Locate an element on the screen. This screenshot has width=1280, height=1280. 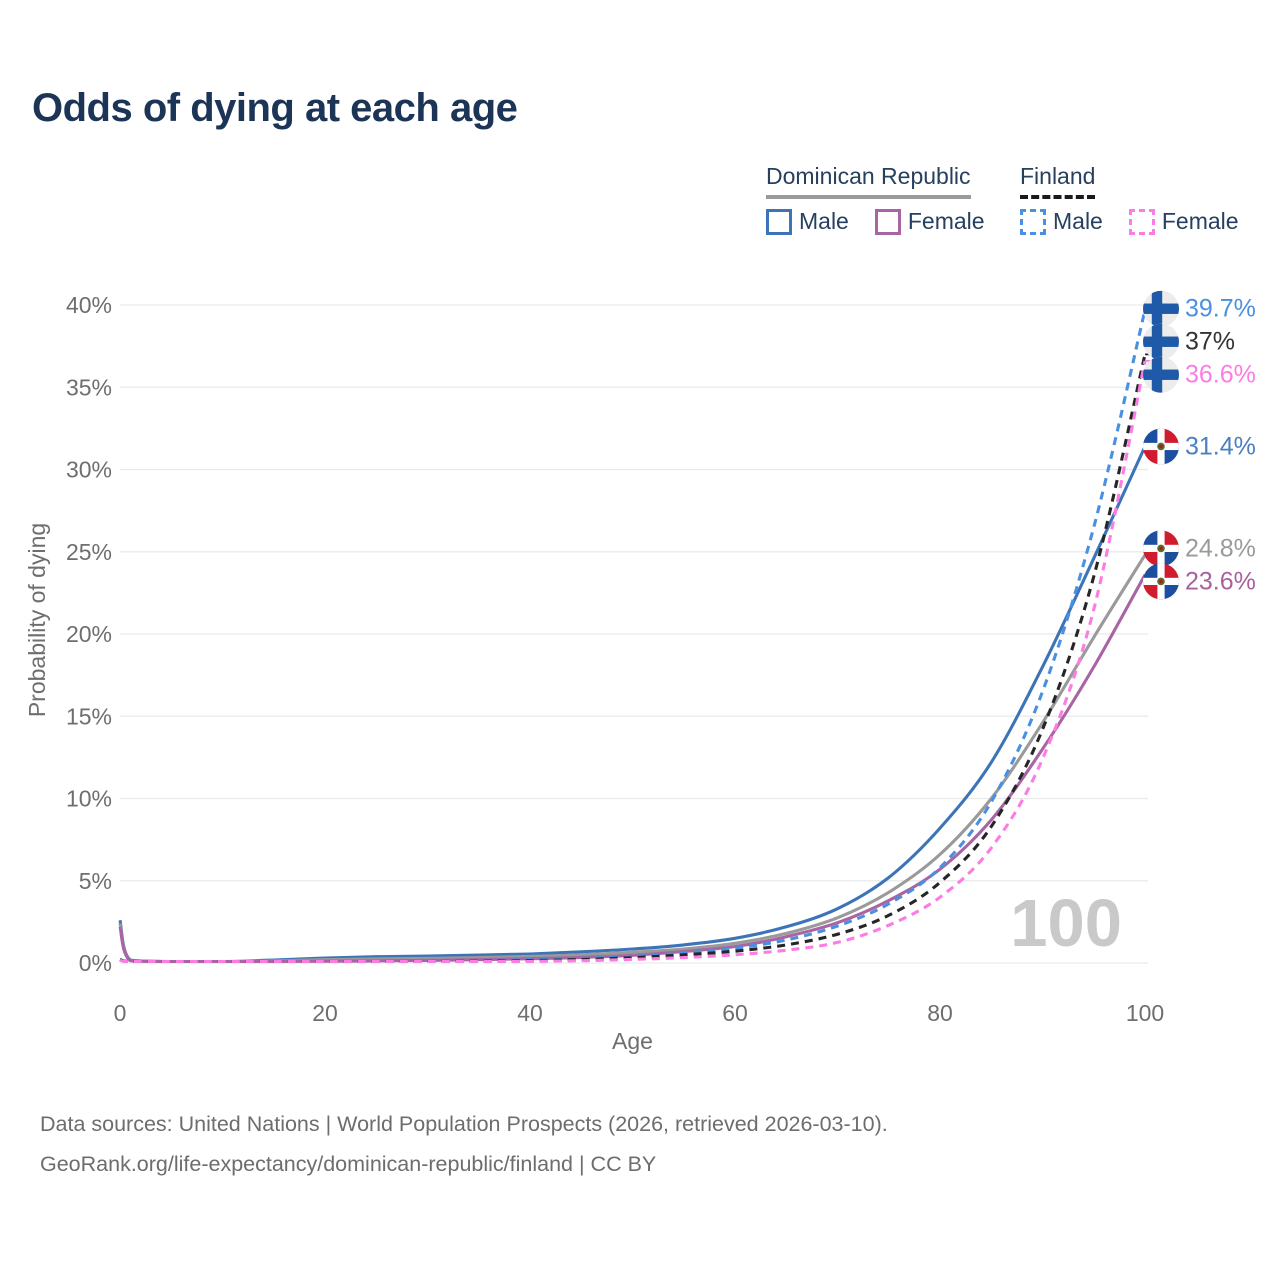
page-title: Odds of dying at each age is located at coordinates (275, 108).